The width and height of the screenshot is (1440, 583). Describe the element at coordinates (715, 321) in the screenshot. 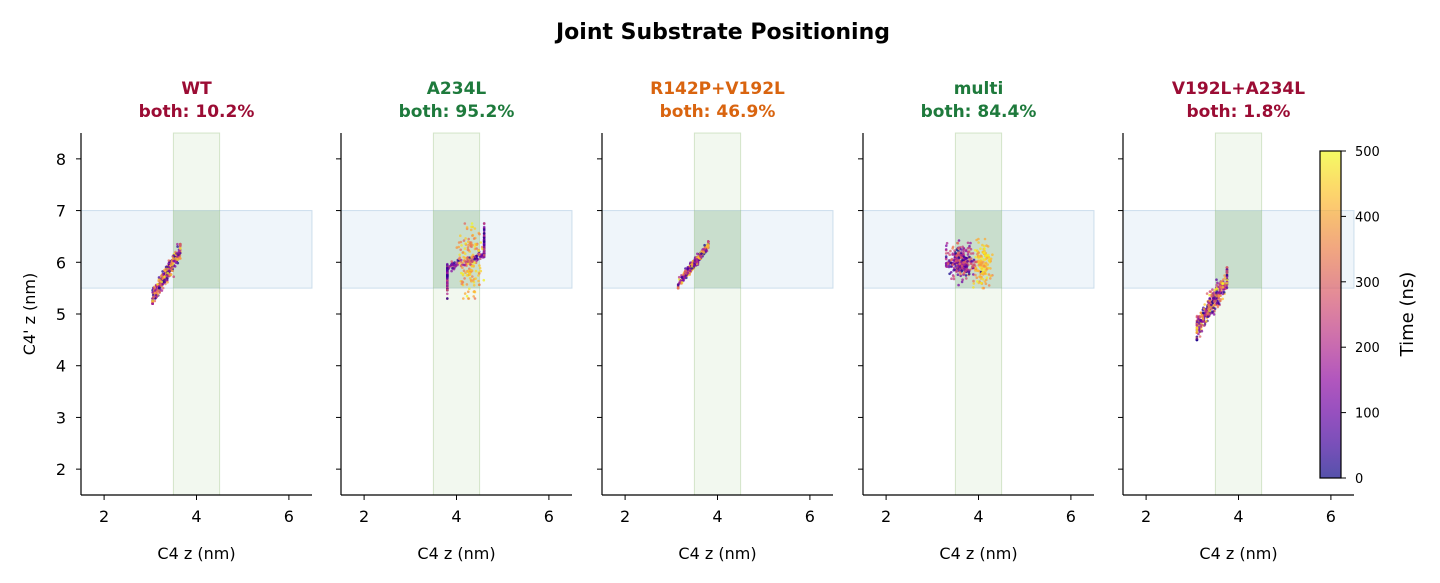

I see `panel-r142p-v192l: R142P+V192L both: 46.9% 2 4 6 C4 z (nm)` at that location.